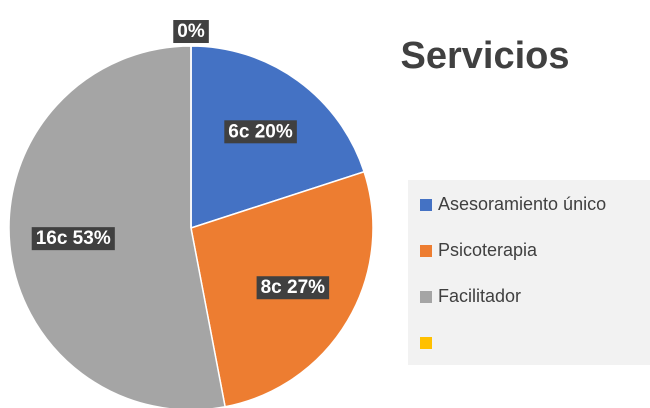 The width and height of the screenshot is (650, 408). What do you see at coordinates (479, 296) in the screenshot?
I see `legend-label: Facilitador` at bounding box center [479, 296].